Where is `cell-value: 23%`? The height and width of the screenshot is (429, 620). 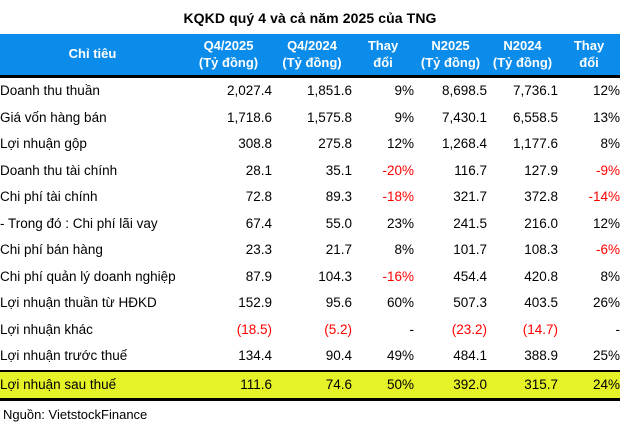 cell-value: 23% is located at coordinates (383, 224).